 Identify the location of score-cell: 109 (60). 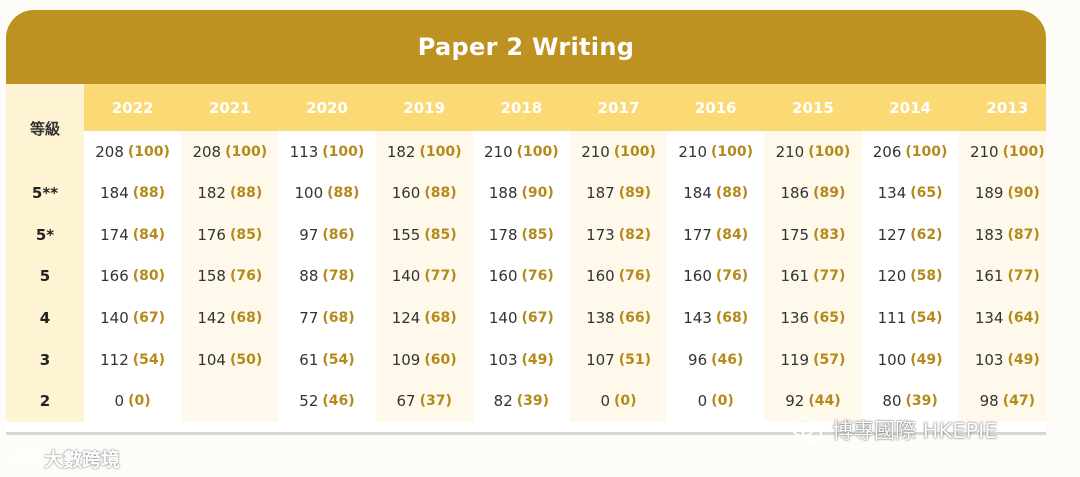
(424, 359).